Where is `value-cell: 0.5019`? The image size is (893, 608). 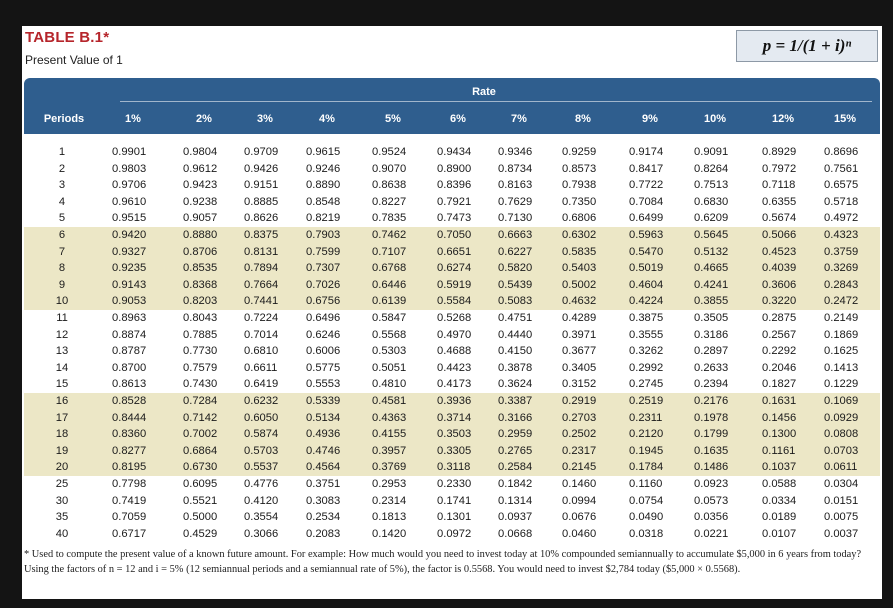
value-cell: 0.5019 is located at coordinates (646, 268).